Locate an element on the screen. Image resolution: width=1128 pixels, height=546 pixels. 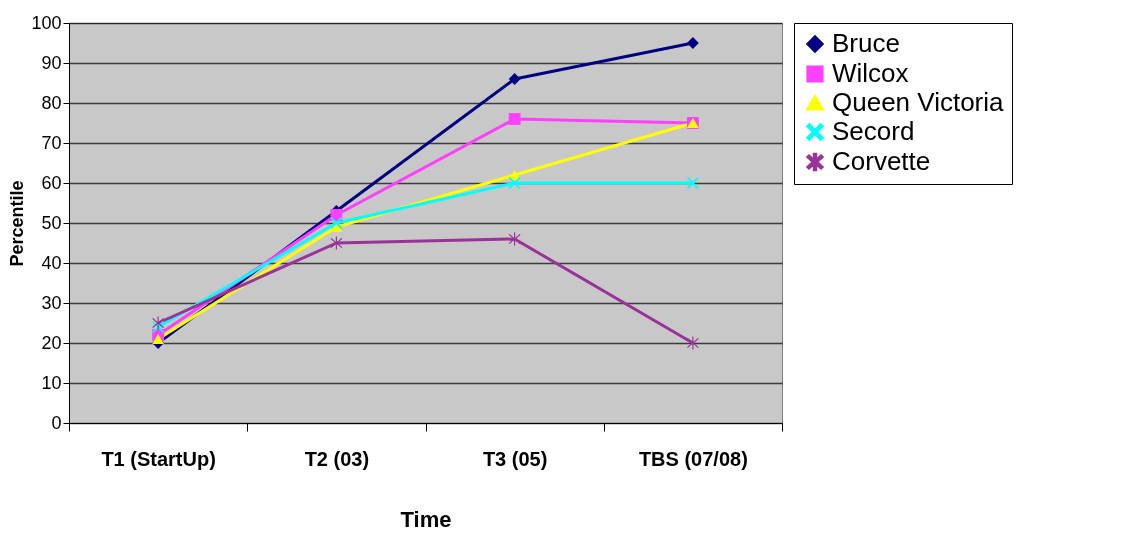
x-tick-label: TBS (07/08) is located at coordinates (693, 458).